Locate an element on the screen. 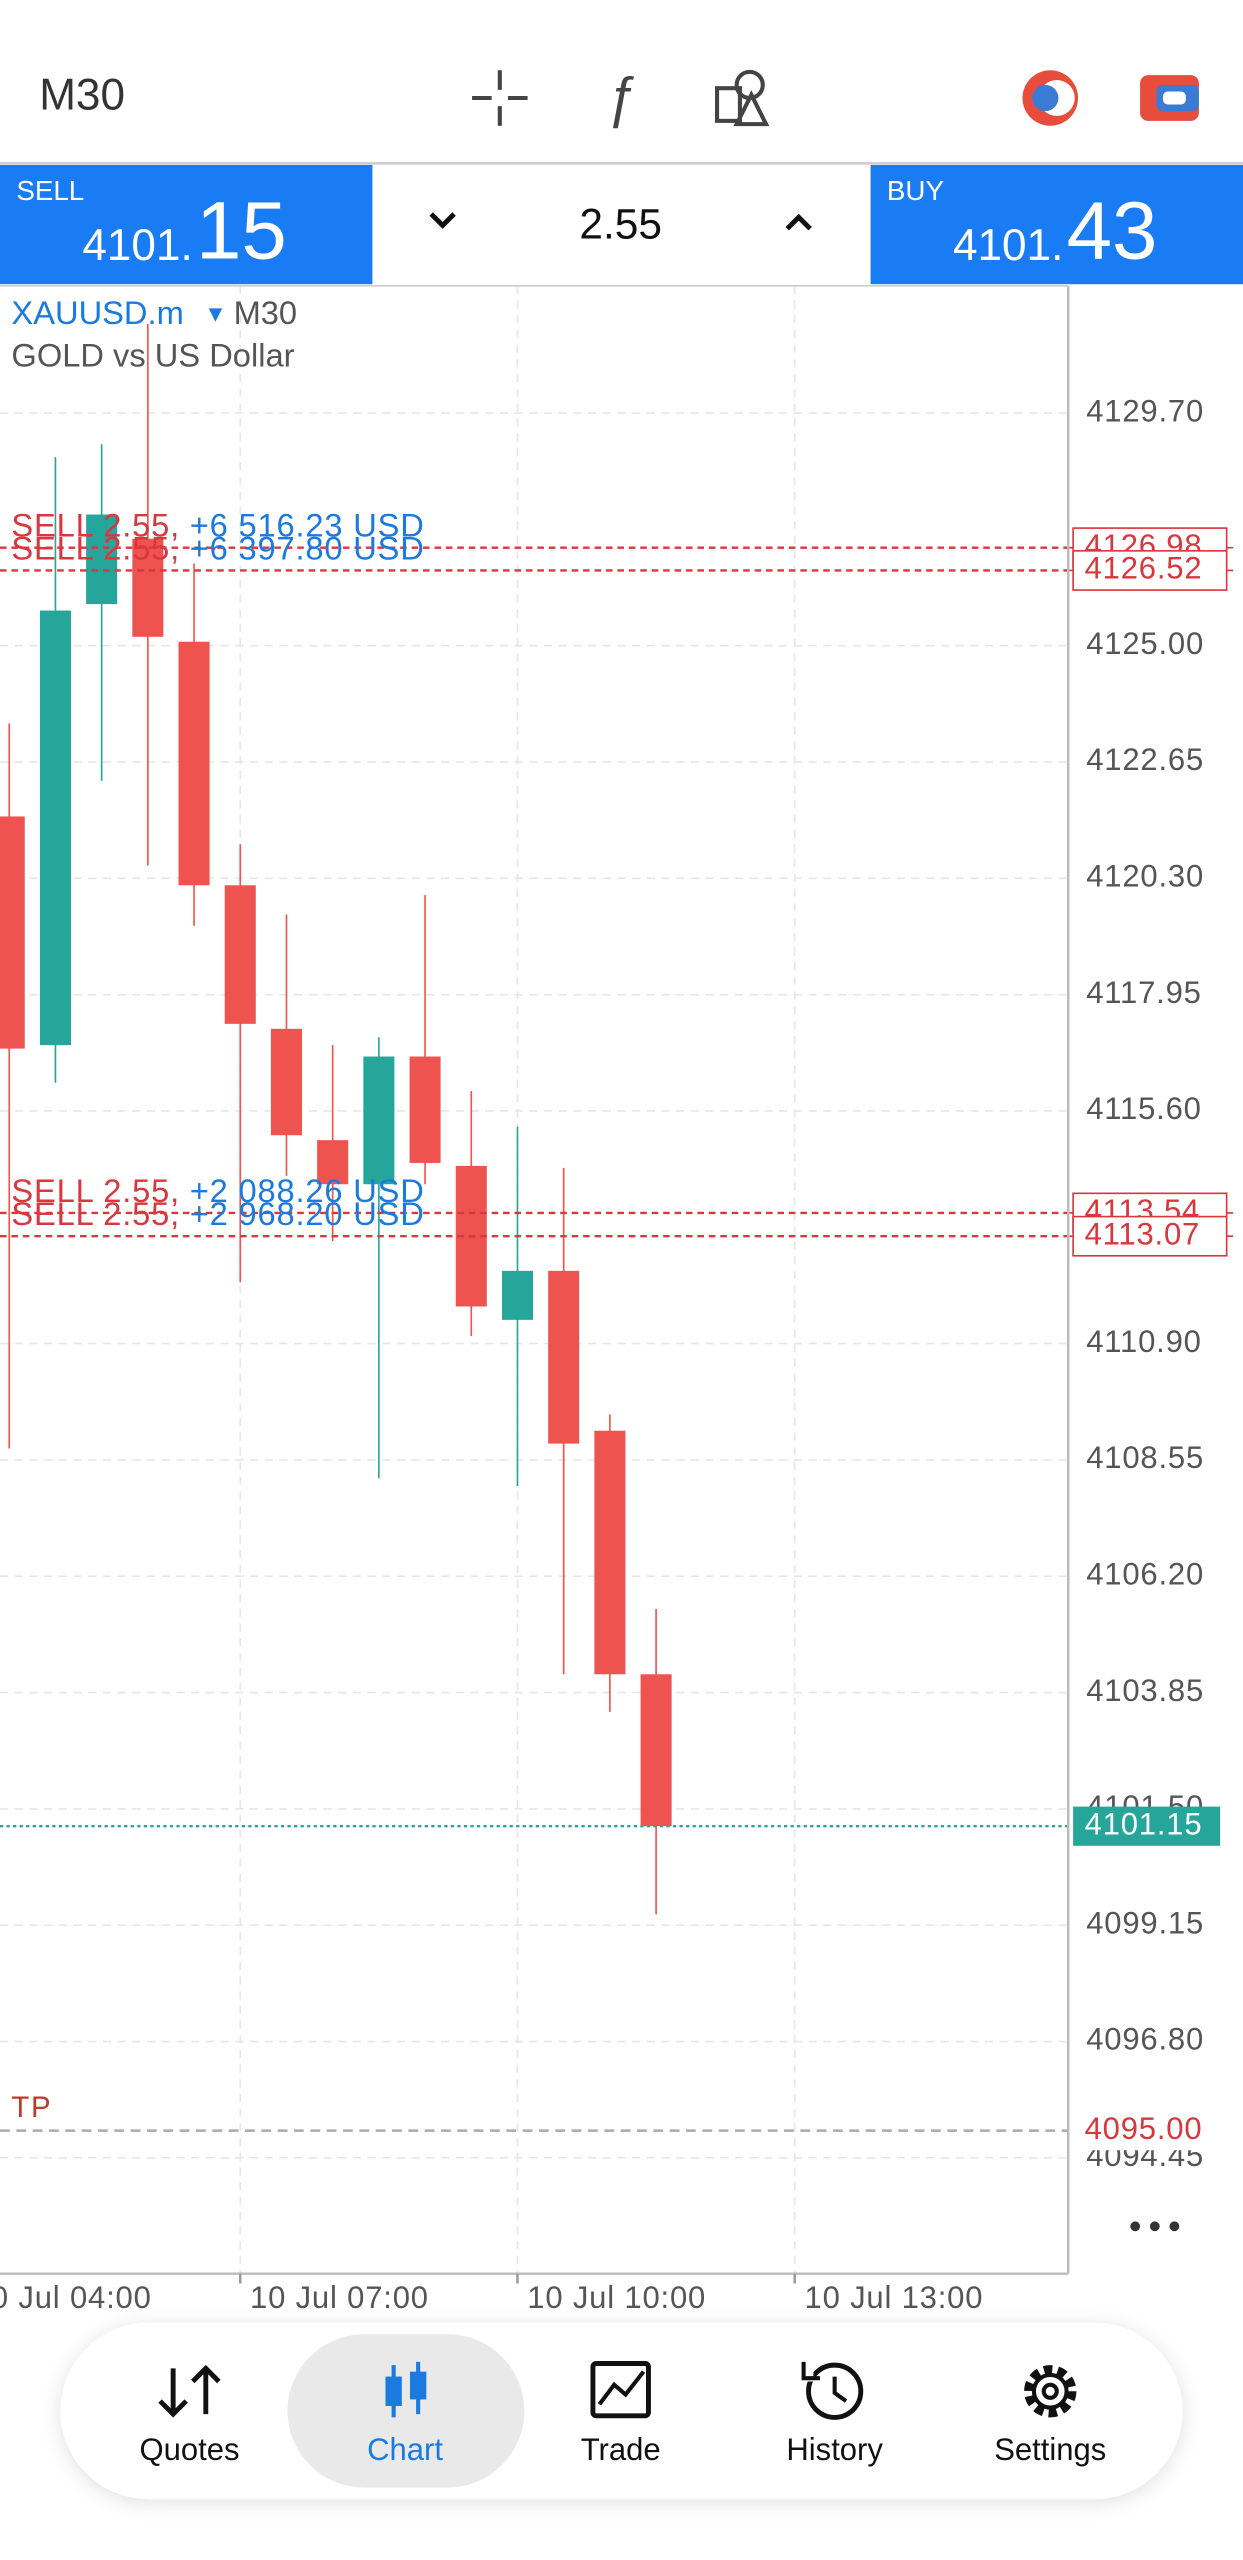 Image resolution: width=1243 pixels, height=2560 pixels. y-tick-label: 4115.60 is located at coordinates (1144, 1108).